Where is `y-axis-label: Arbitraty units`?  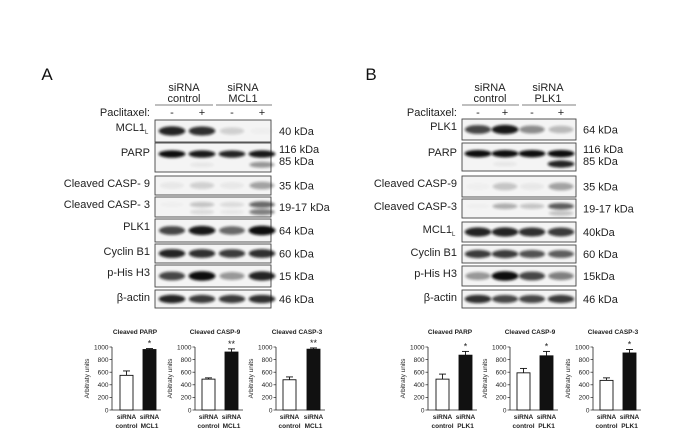 y-axis-label: Arbitraty units is located at coordinates (568, 378).